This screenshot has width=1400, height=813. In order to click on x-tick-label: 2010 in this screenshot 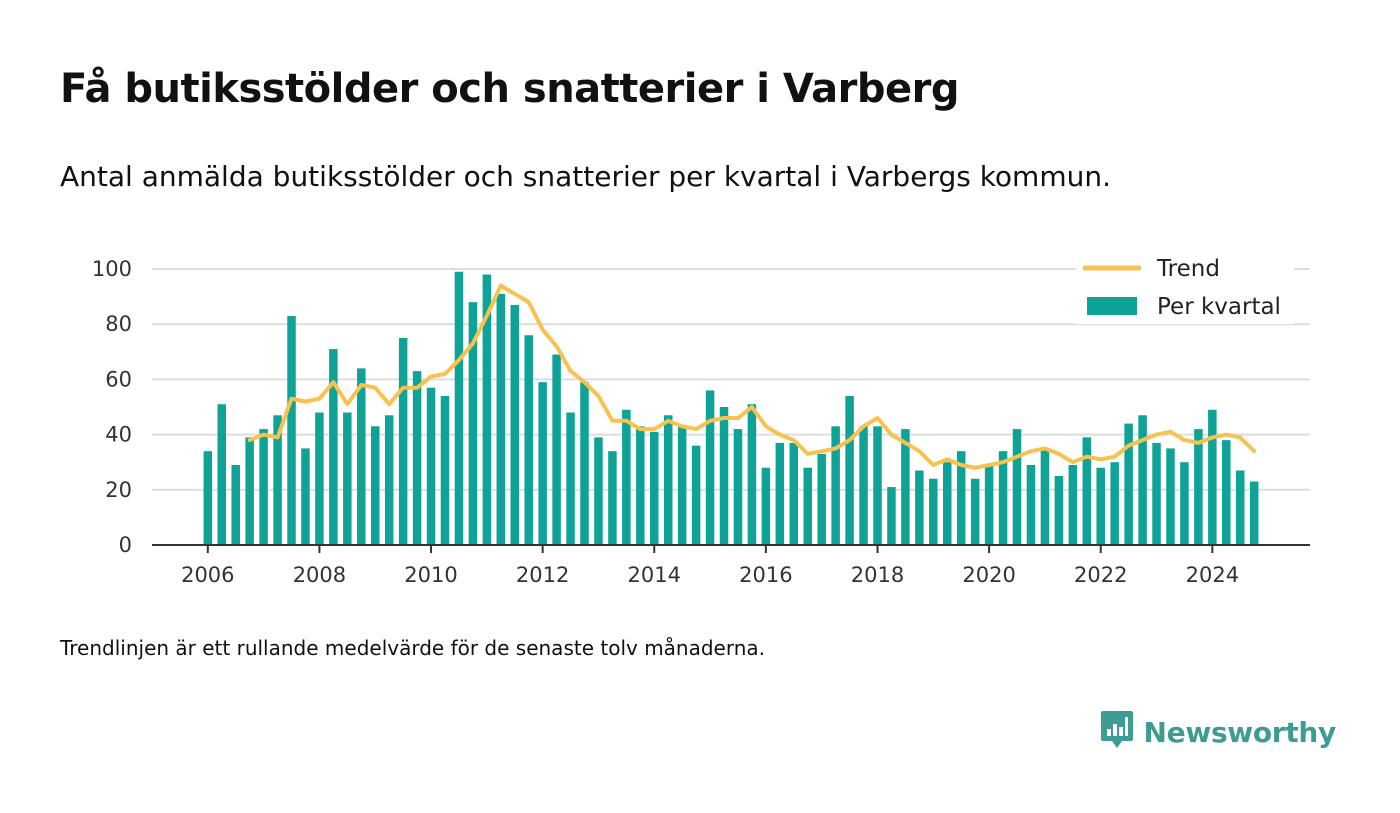, I will do `click(430, 575)`.